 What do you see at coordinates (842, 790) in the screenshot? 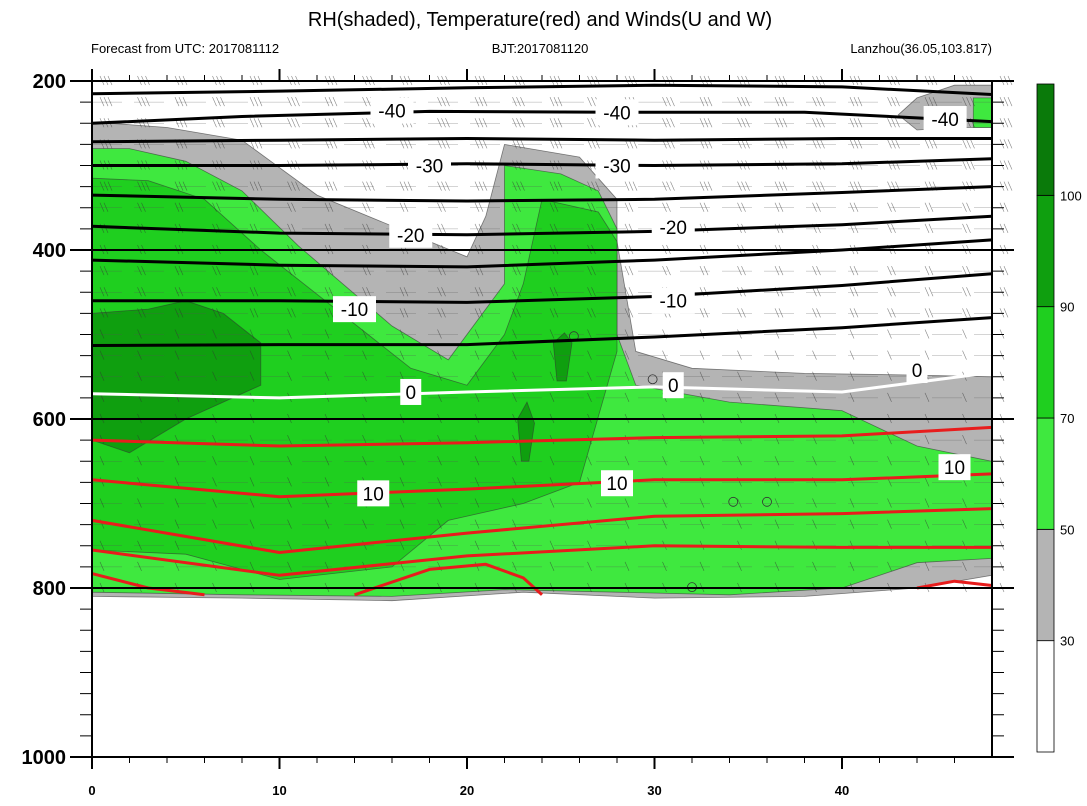
I see `x-tick-label: 40` at bounding box center [842, 790].